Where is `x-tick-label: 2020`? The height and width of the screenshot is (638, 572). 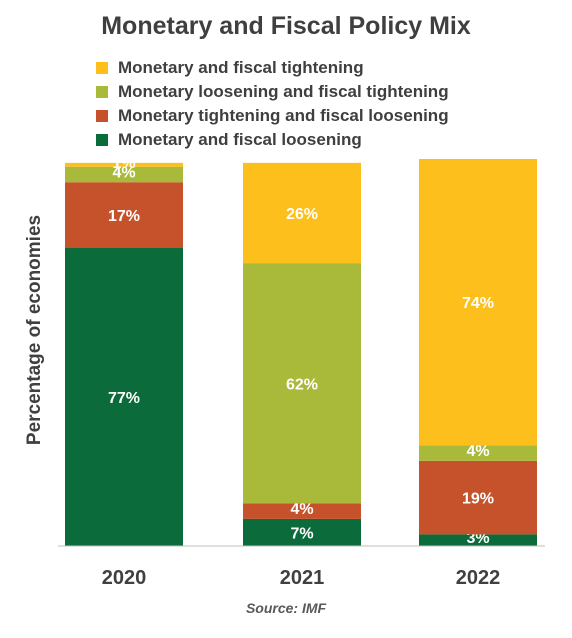 x-tick-label: 2020 is located at coordinates (124, 578).